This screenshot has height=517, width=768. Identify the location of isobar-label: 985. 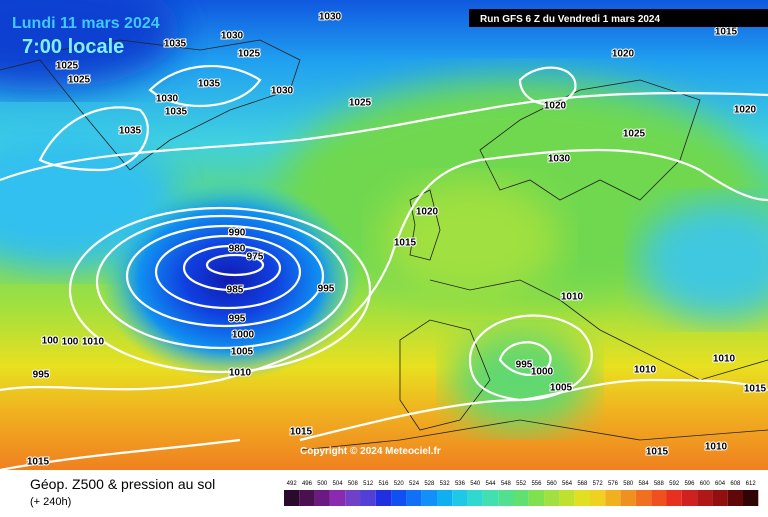
(235, 290).